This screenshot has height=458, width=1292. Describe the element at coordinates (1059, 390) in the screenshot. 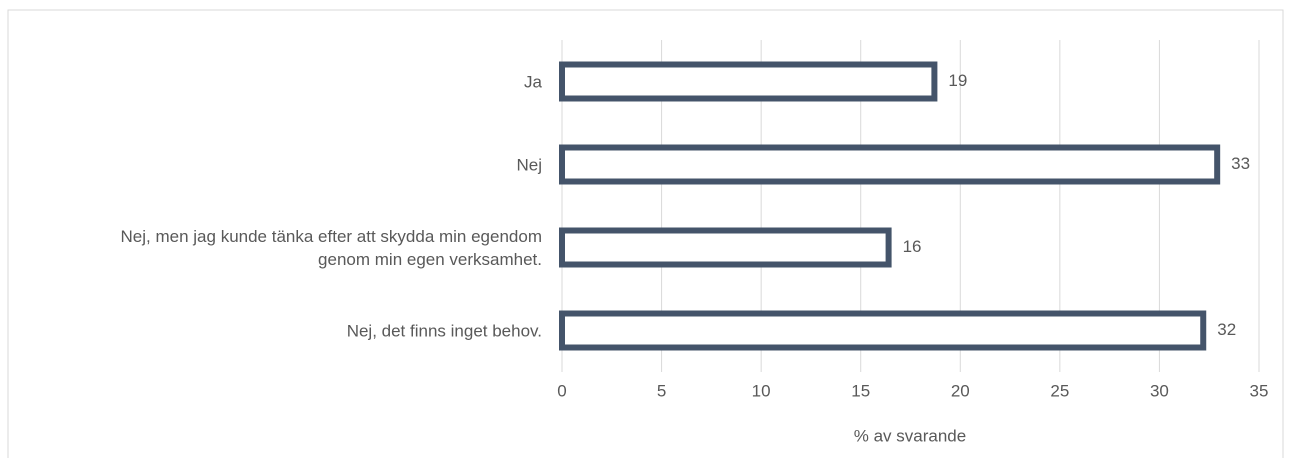

I see `x-tick-label: 25` at that location.